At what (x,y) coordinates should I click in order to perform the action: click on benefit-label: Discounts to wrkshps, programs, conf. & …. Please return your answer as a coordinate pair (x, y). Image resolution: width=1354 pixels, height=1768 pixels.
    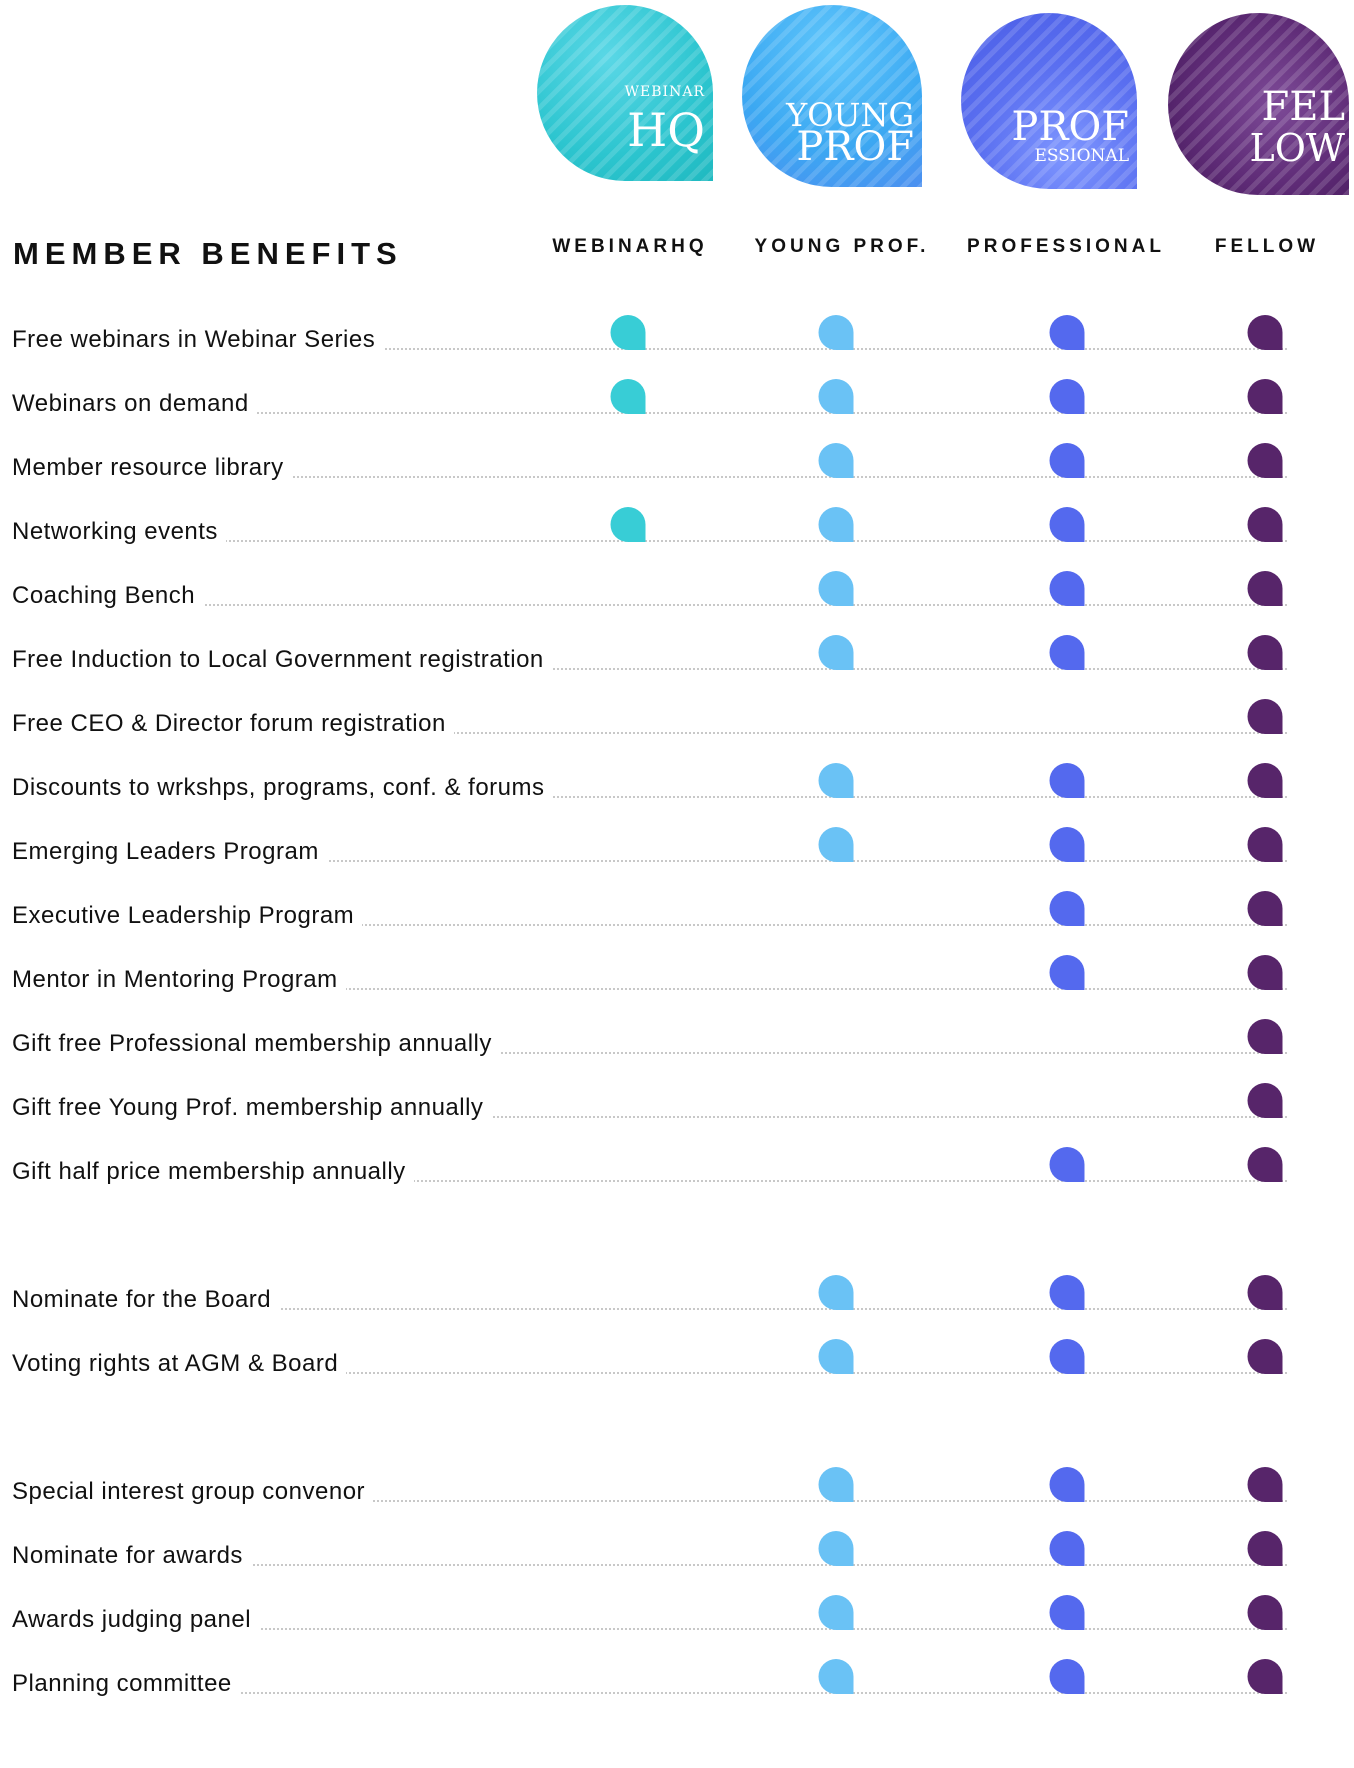
    Looking at the image, I should click on (276, 788).